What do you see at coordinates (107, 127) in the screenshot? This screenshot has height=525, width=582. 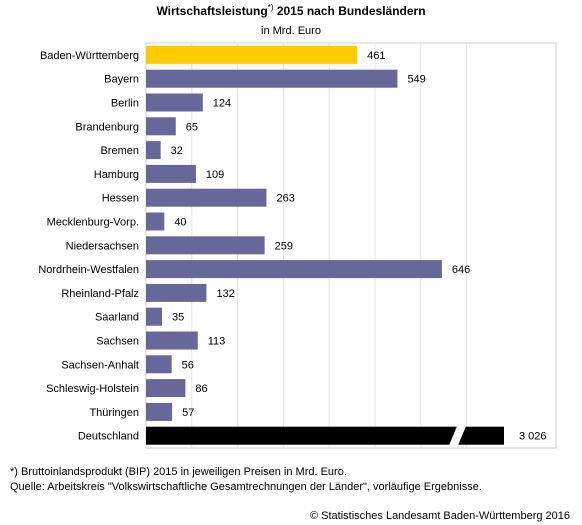 I see `category-label: Brandenburg` at bounding box center [107, 127].